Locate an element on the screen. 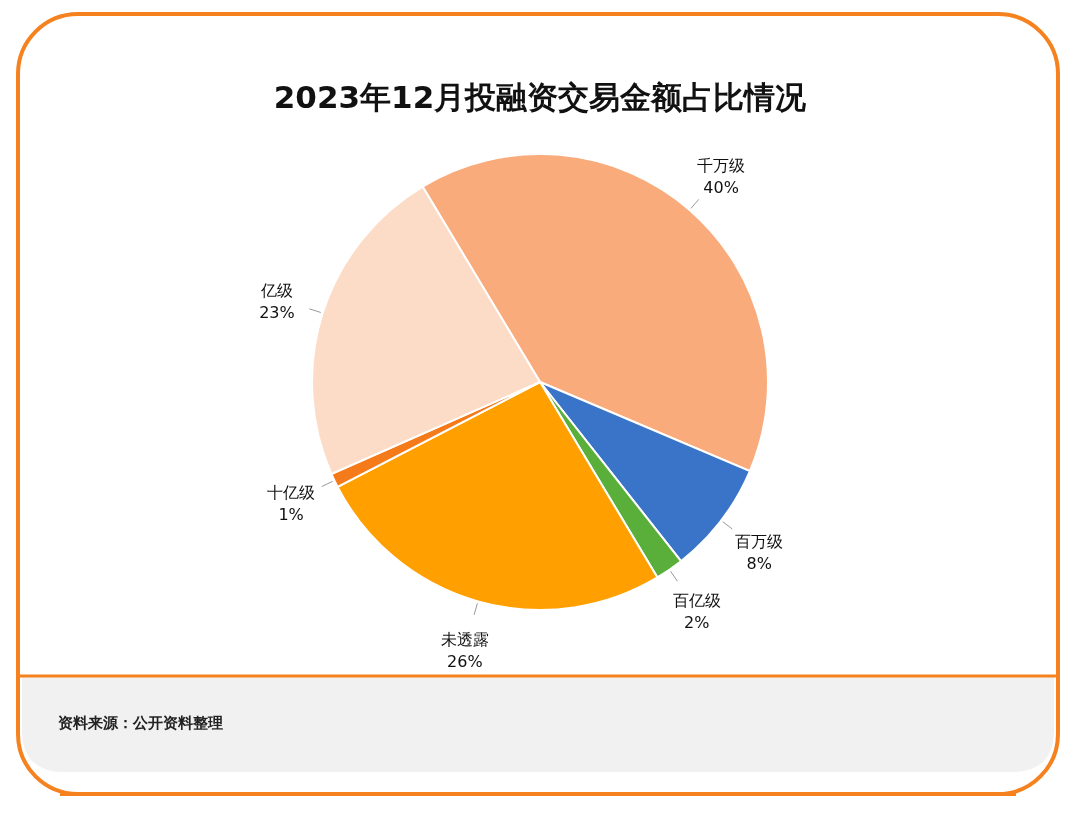 This screenshot has height=814, width=1080. data-label: 40% is located at coordinates (721, 187).